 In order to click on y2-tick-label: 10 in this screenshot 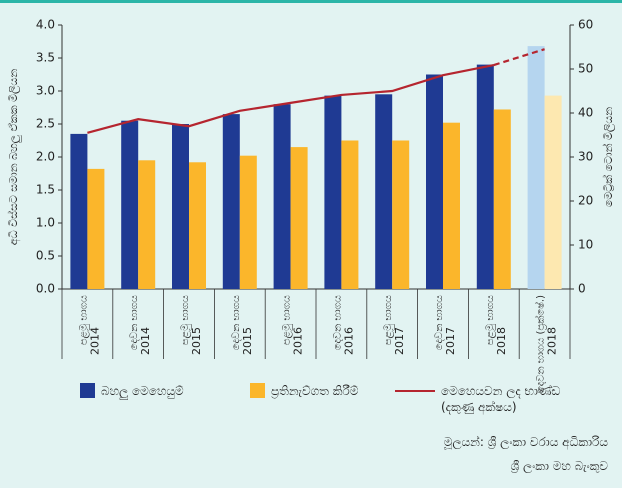, I will do `click(585, 245)`.